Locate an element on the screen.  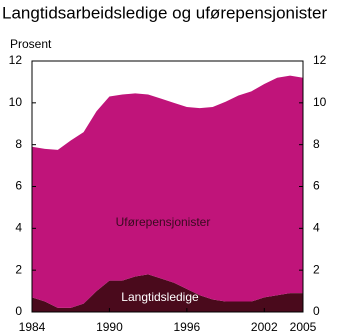
series-label: Langtidsledige is located at coordinates (160, 297).